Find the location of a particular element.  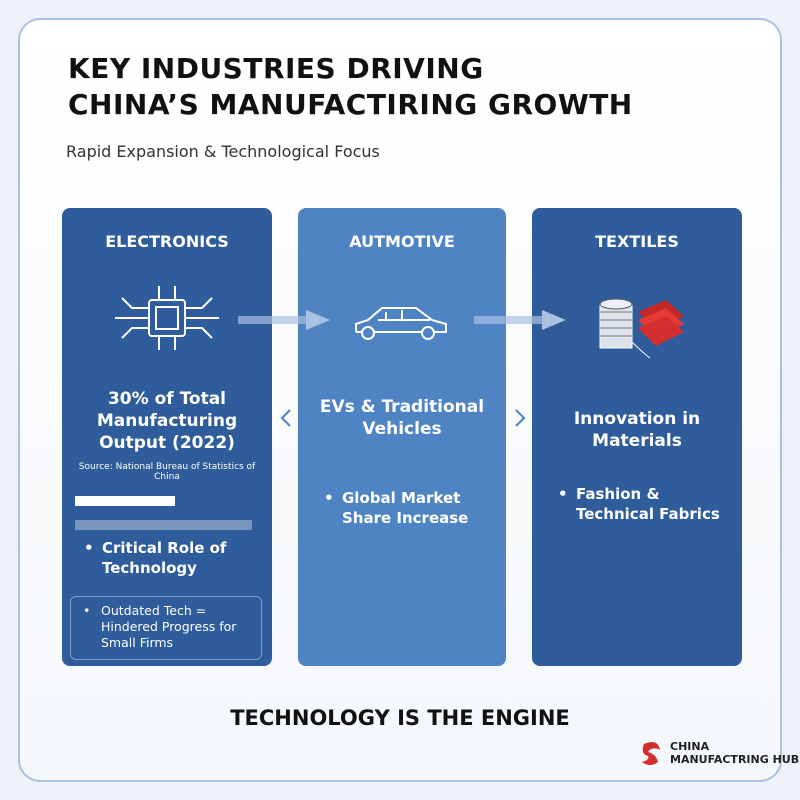

title-line: CHINA’S MANUFACTIRING GROWTH is located at coordinates (350, 104).